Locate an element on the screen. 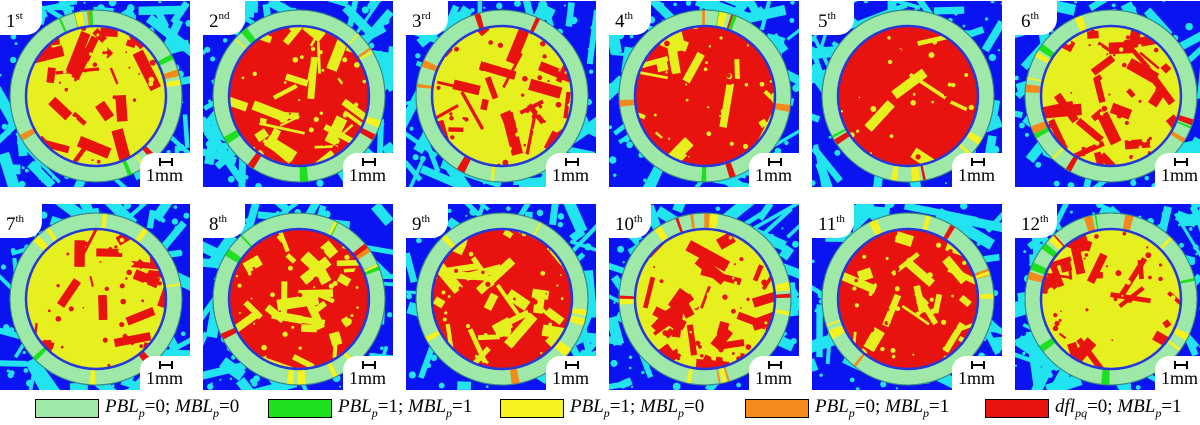 Image resolution: width=1200 pixels, height=425 pixels. panel-number-tag: 4th is located at coordinates (630, 18).